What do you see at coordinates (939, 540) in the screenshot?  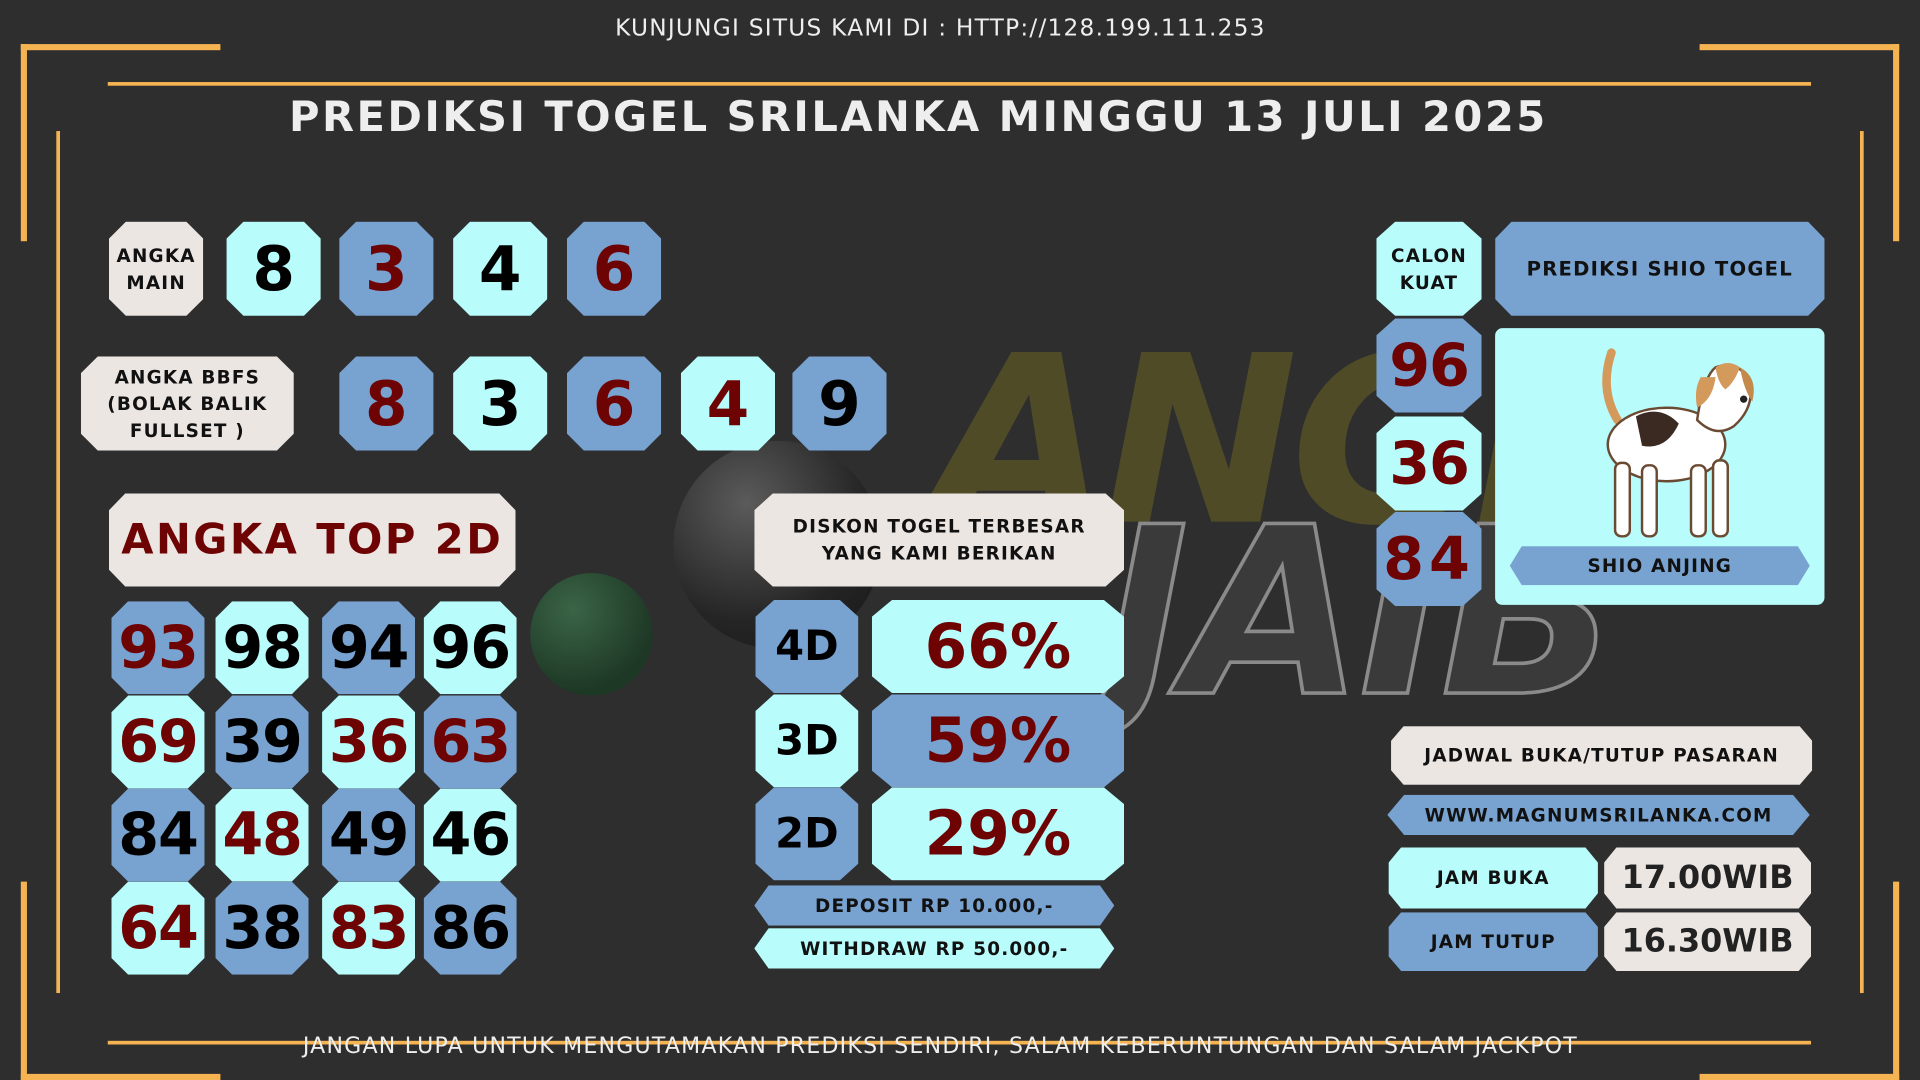 I see `diskon-label: DISKON TOGEL TERBESAR YANG KAMI BERIKAN` at bounding box center [939, 540].